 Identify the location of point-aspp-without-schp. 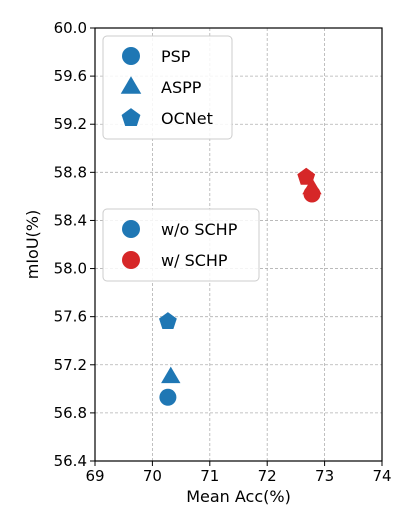
(171, 375).